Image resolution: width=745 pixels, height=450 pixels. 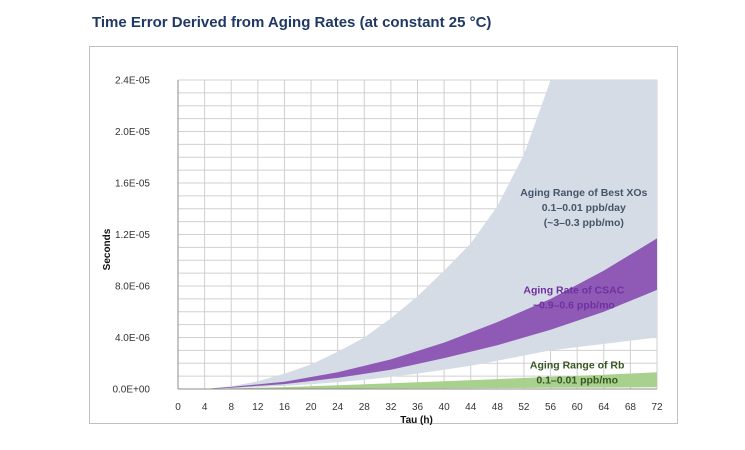 I want to click on x-tick-label: 44, so click(x=471, y=407).